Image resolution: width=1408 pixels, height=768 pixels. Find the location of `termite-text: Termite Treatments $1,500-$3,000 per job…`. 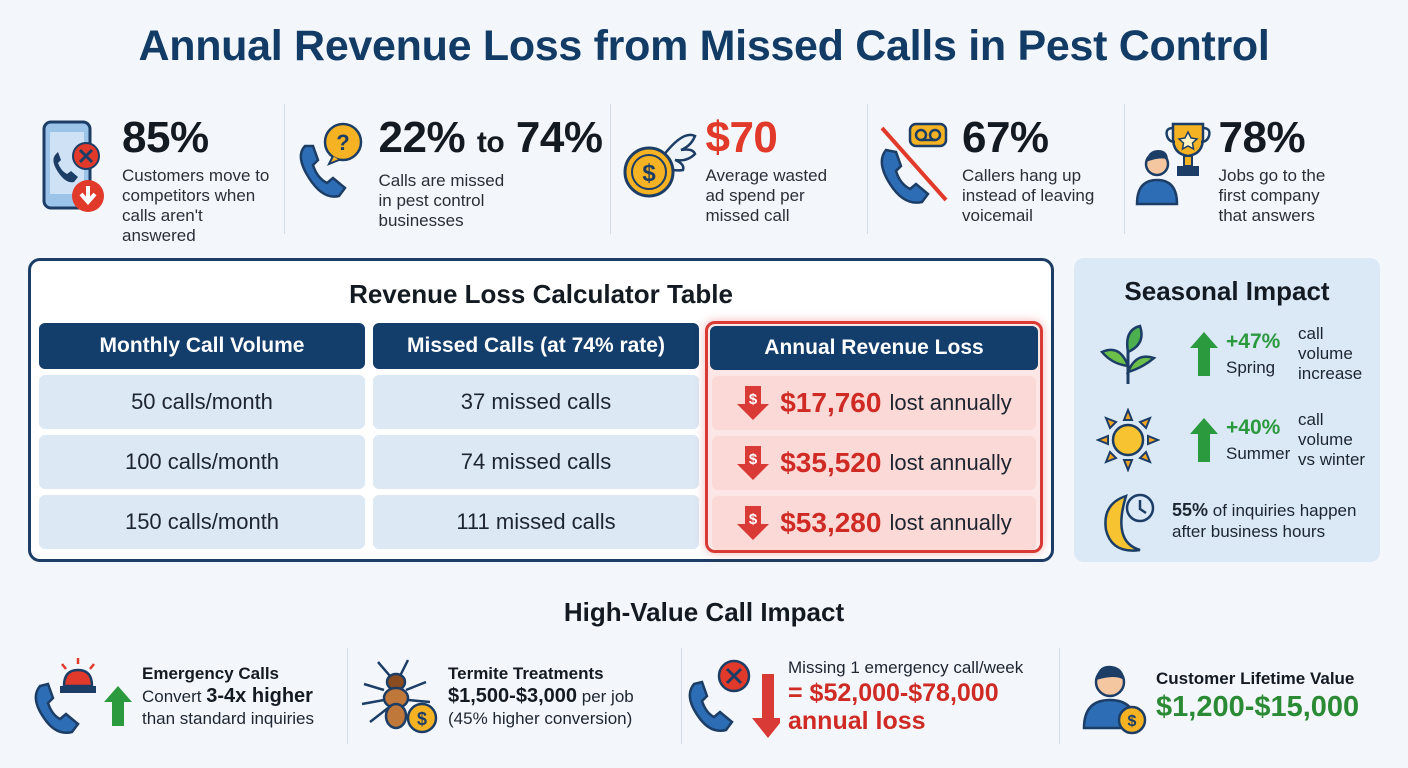

termite-text: Termite Treatments $1,500-$3,000 per job… is located at coordinates (541, 696).